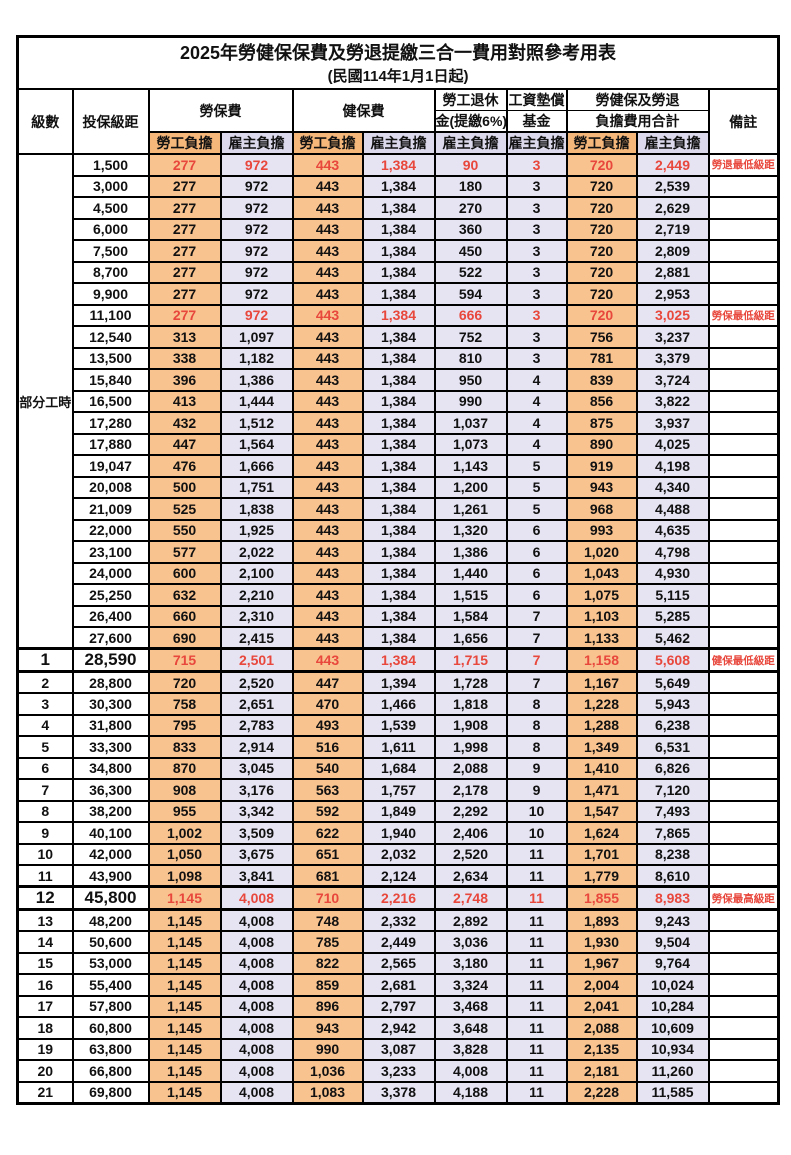 The width and height of the screenshot is (791, 1155). Describe the element at coordinates (398, 143) in the screenshot. I see `subheader-health-employer: 雇主負擔` at that location.